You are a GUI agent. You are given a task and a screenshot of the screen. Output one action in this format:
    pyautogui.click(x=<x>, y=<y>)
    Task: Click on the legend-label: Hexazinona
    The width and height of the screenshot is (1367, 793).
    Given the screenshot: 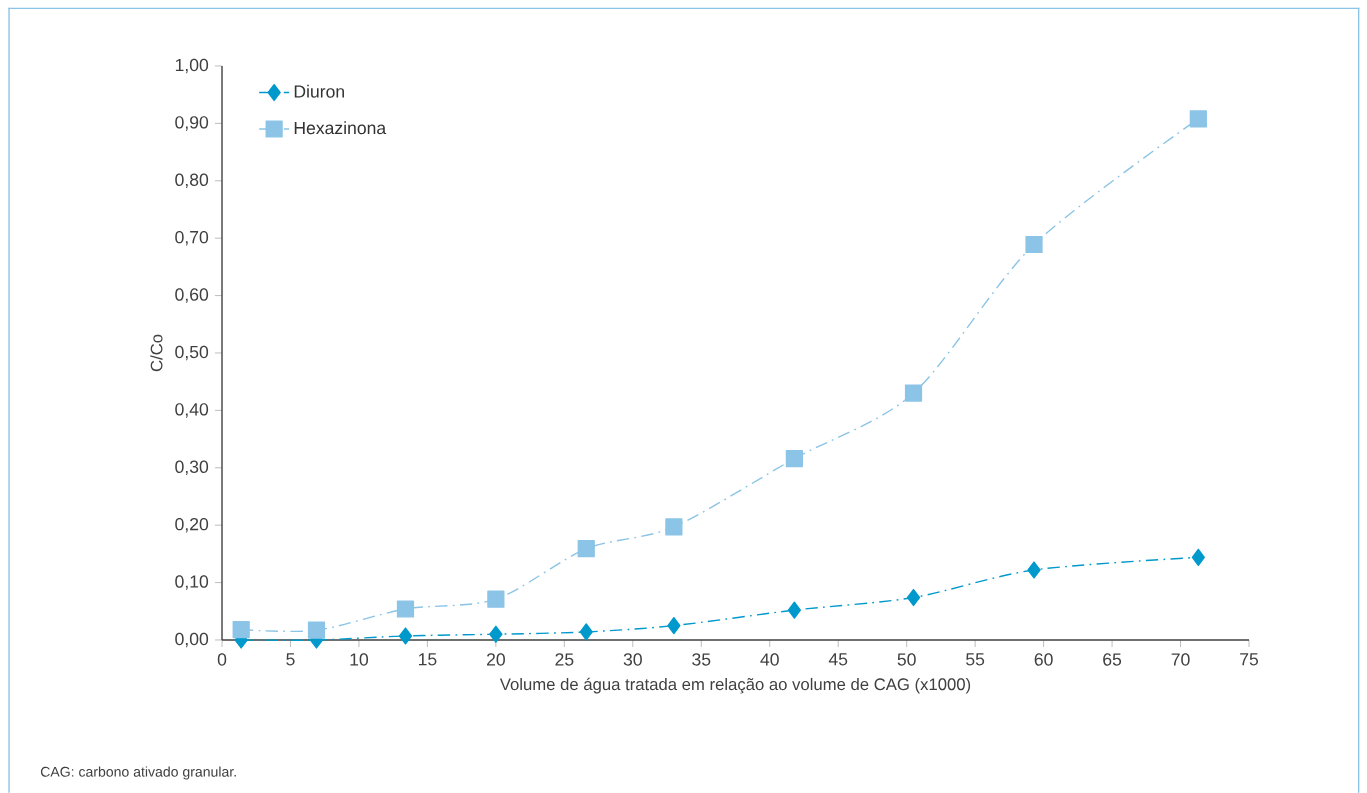 What is the action you would take?
    pyautogui.click(x=340, y=128)
    